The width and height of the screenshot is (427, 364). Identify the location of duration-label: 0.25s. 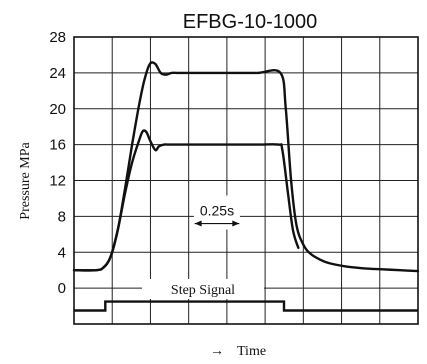
(217, 211).